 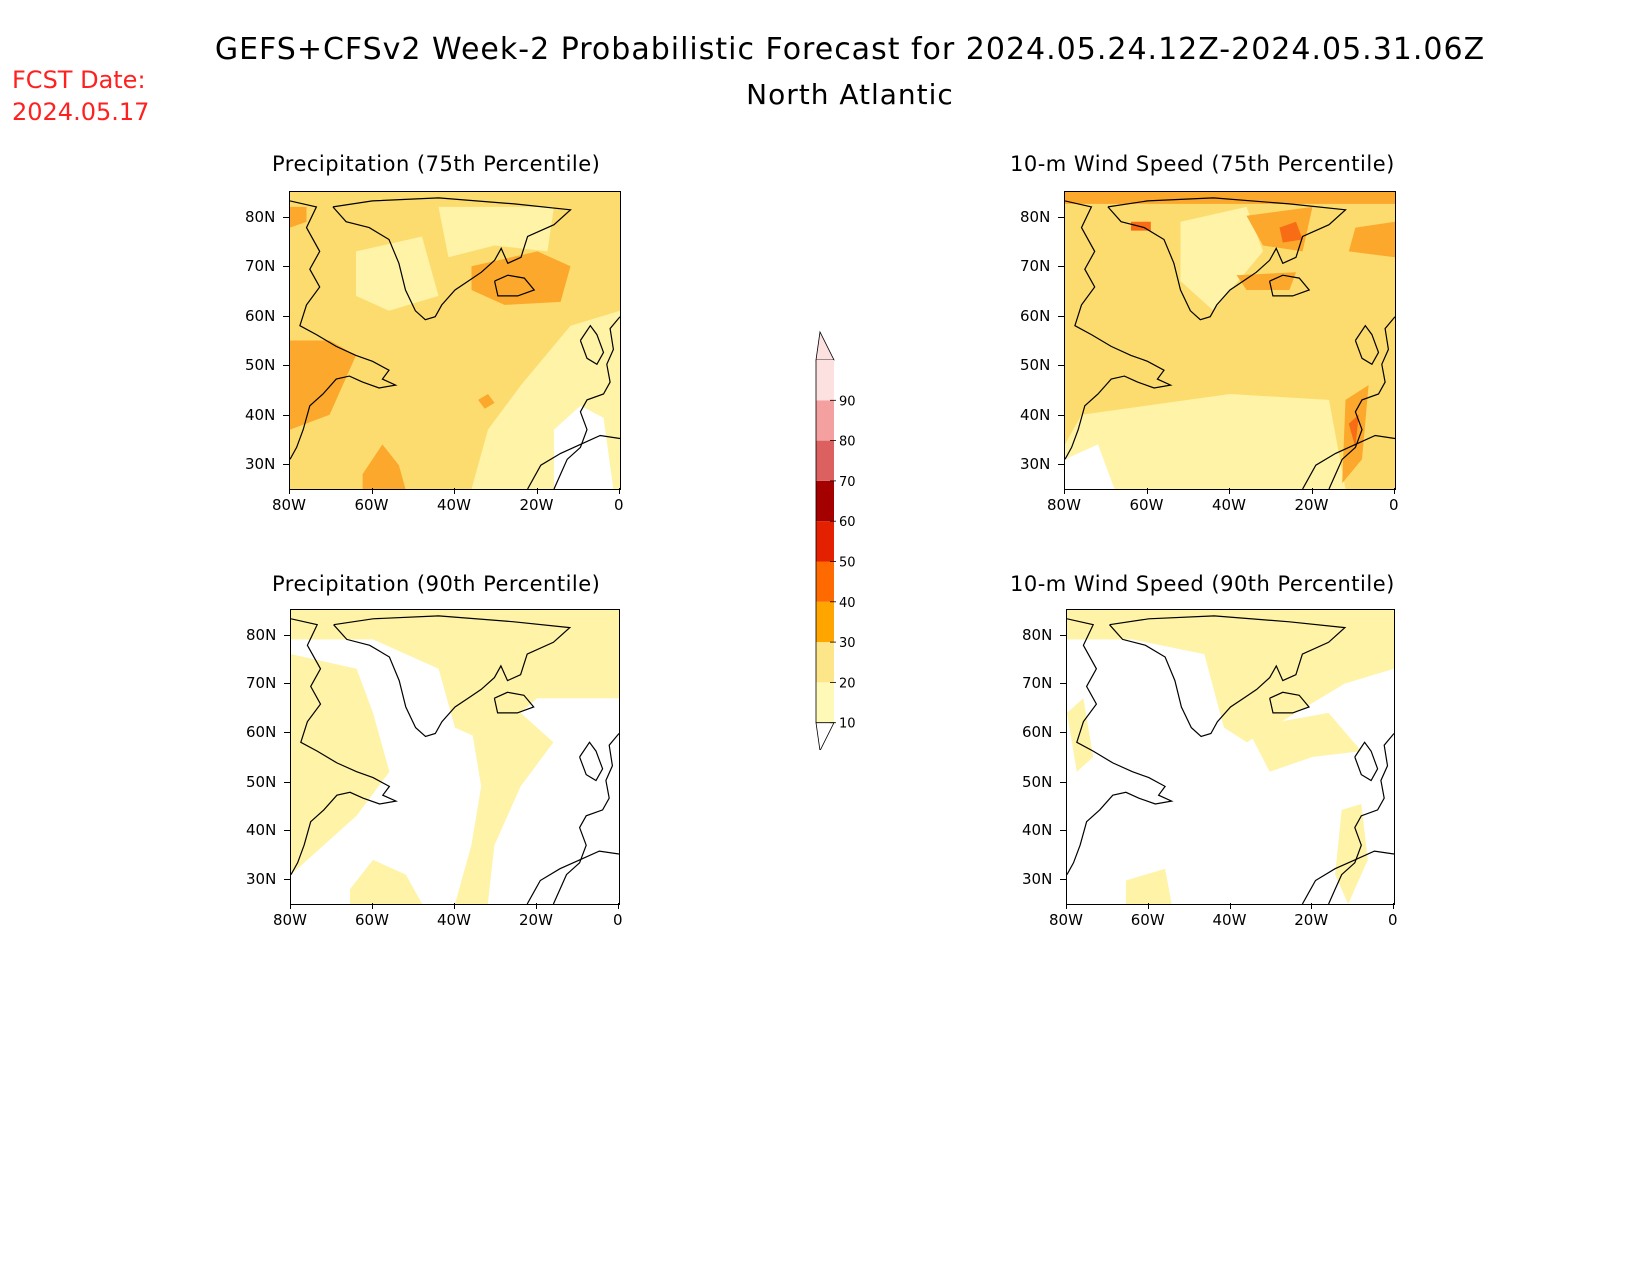 I want to click on colorbar-bottom-arrow, so click(x=825, y=736).